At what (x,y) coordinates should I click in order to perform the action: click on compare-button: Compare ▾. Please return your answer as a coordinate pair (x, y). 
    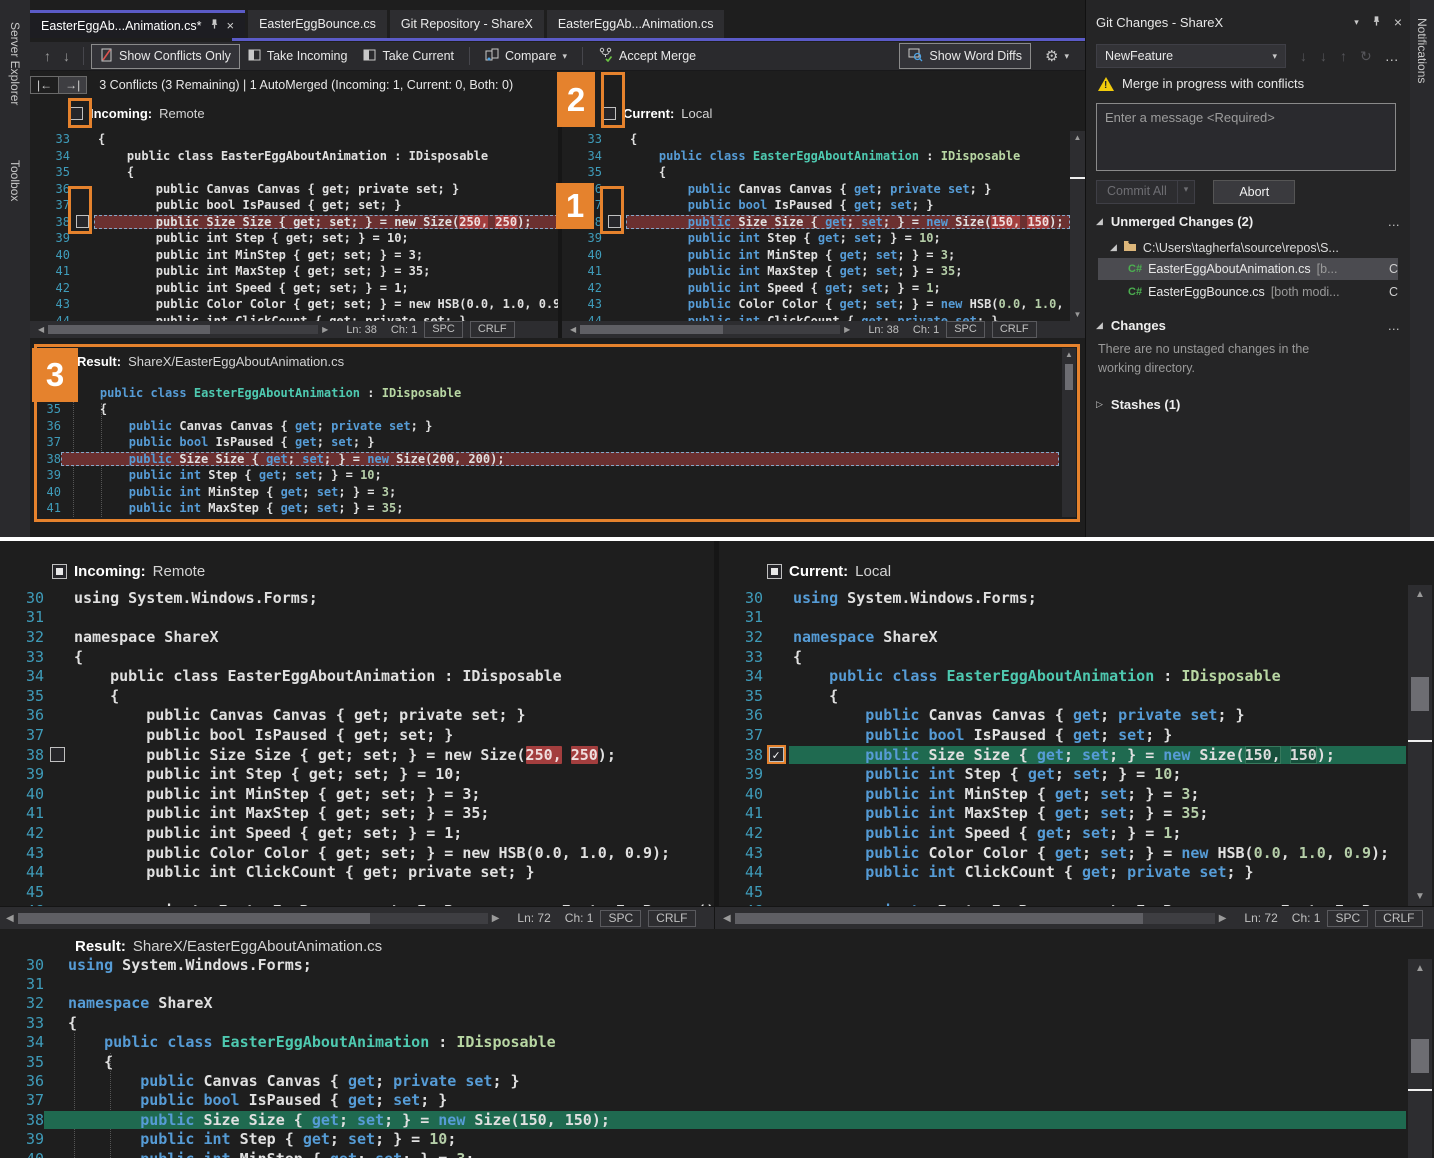
    Looking at the image, I should click on (526, 56).